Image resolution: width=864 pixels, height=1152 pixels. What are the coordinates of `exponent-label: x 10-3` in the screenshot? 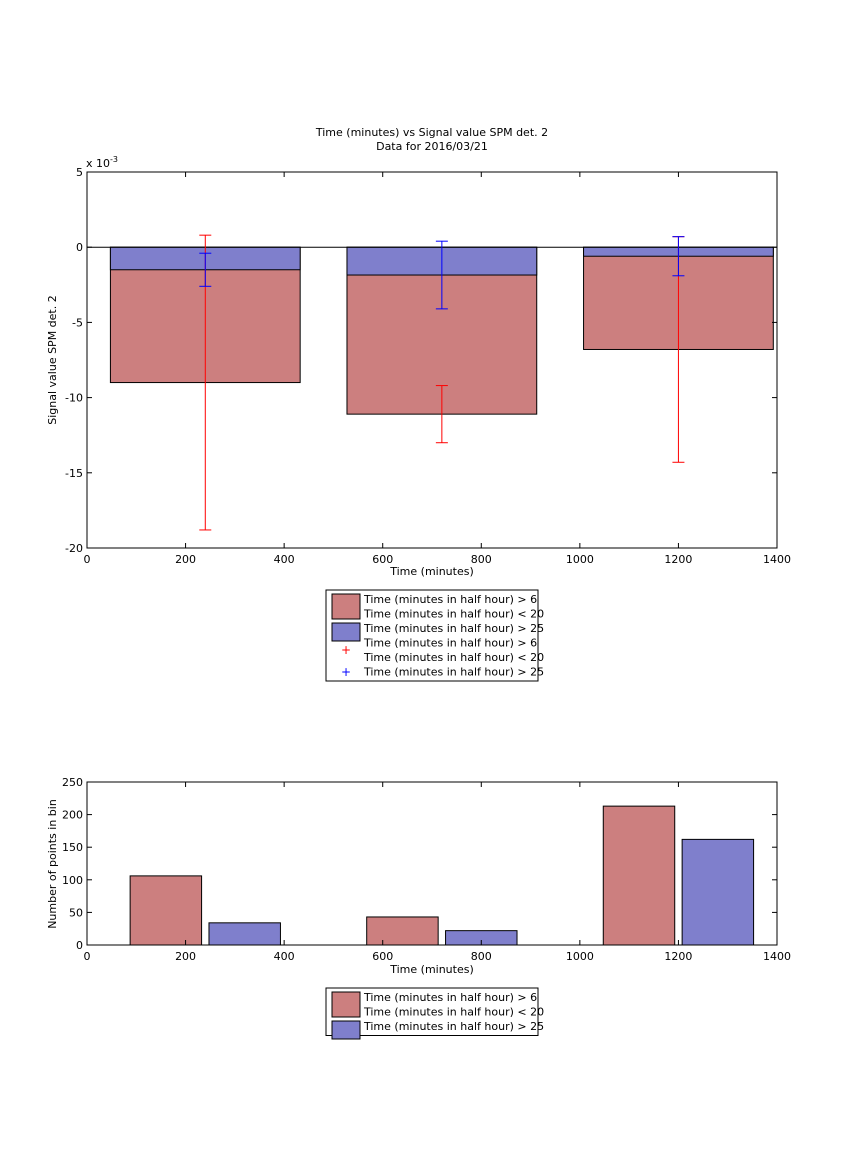 It's located at (102, 162).